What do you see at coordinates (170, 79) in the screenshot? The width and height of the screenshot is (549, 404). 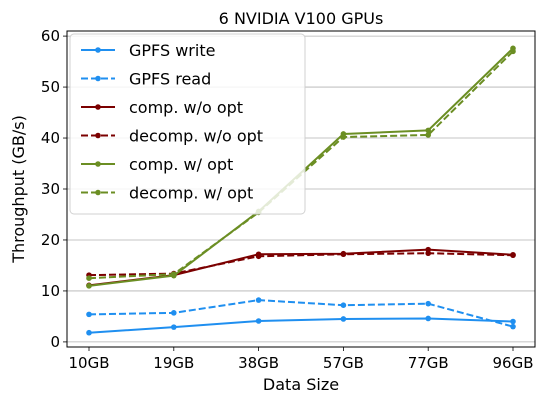 I see `legend-label: GPFS read` at bounding box center [170, 79].